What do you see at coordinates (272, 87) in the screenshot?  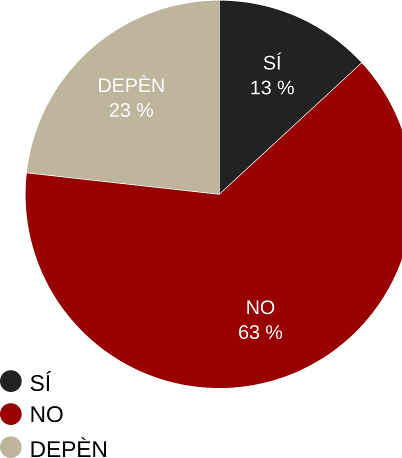 I see `data-label: 13 %` at bounding box center [272, 87].